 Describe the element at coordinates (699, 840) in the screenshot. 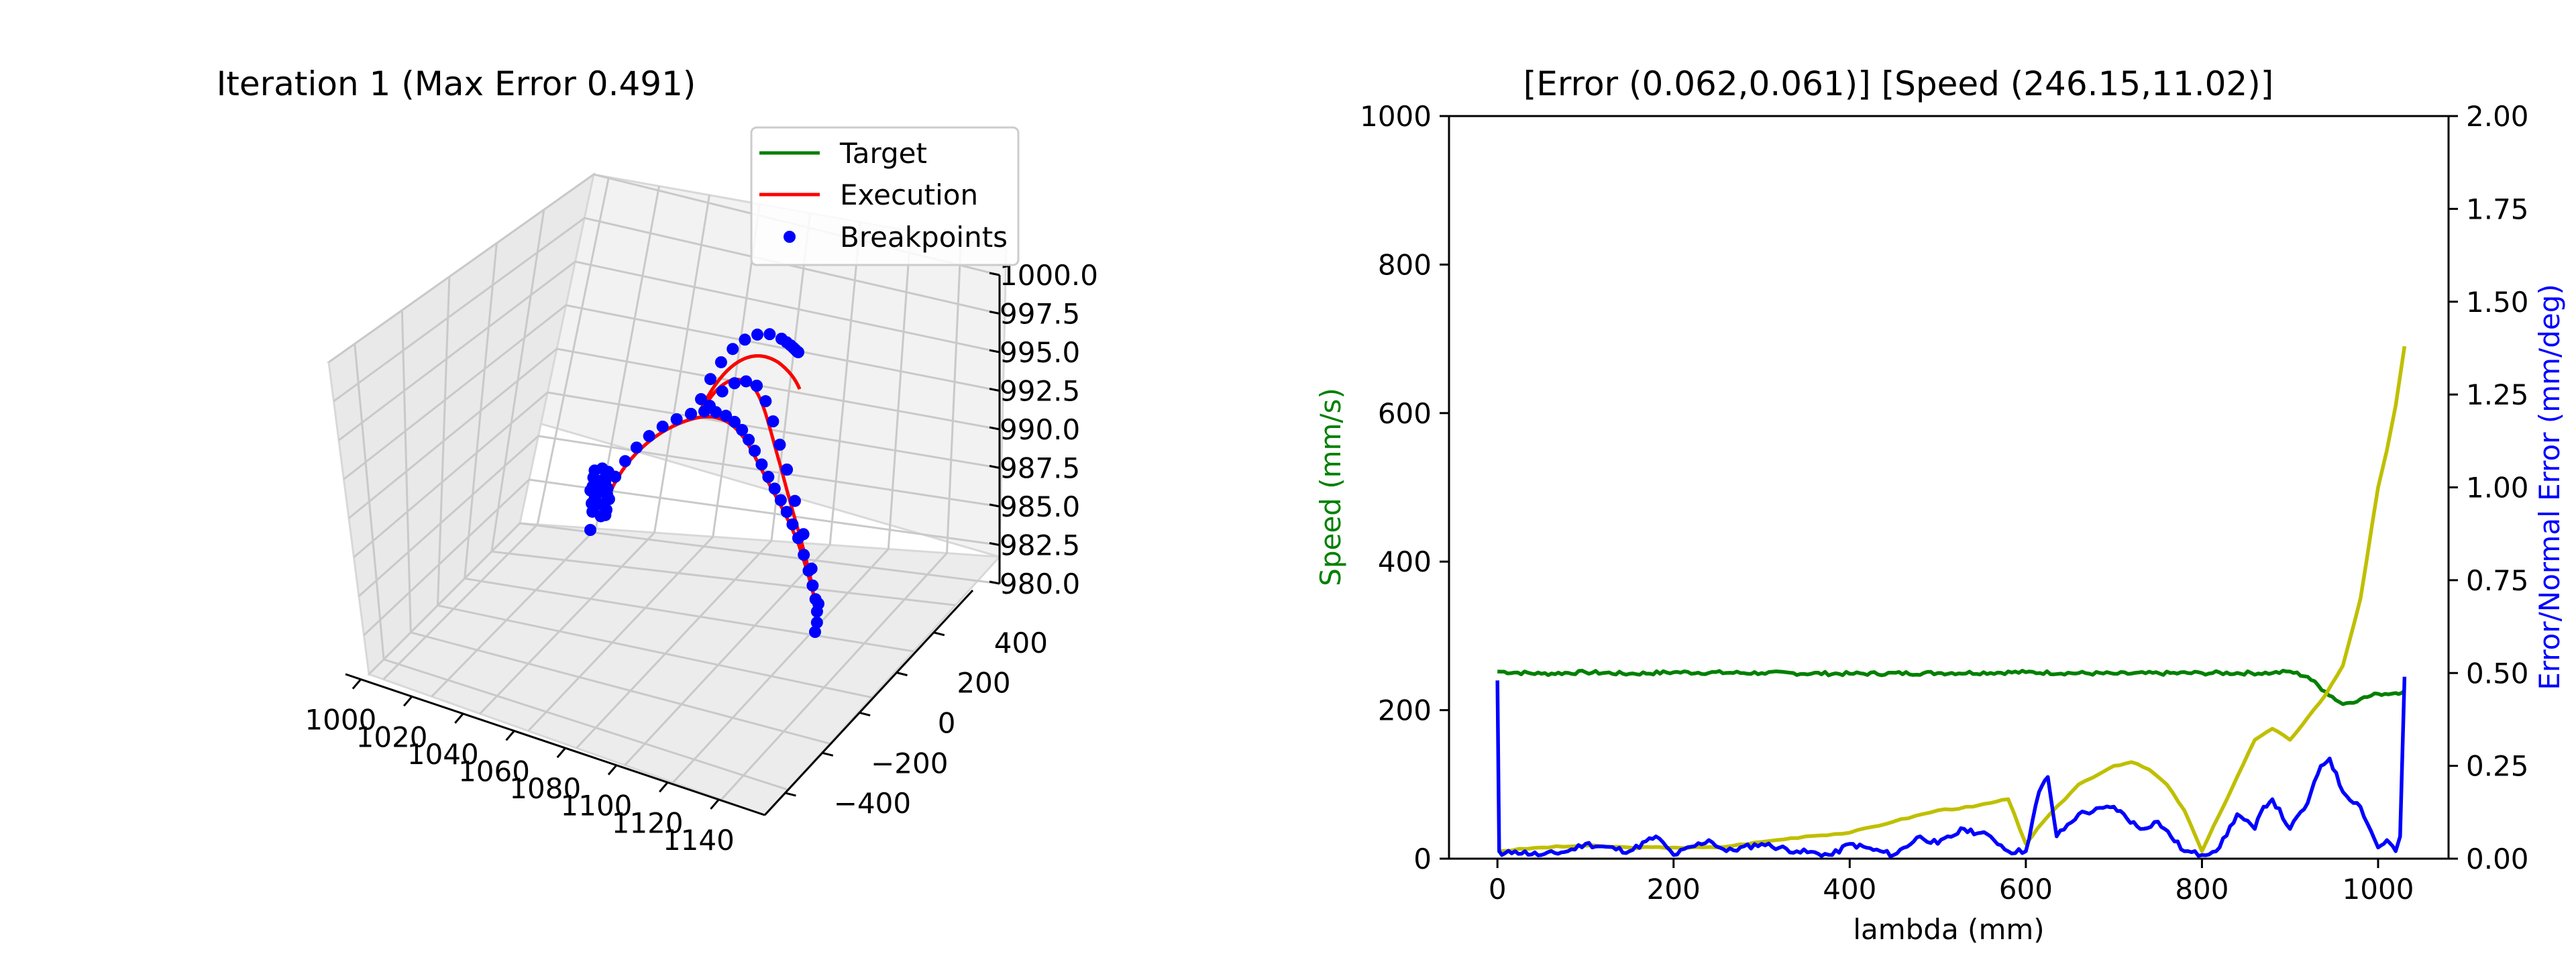

I see `x-tick-label: 1140` at that location.